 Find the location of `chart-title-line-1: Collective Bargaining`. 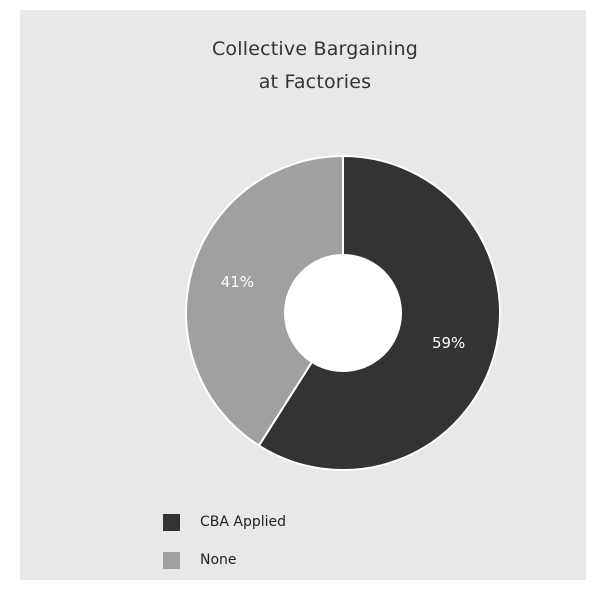

chart-title-line-1: Collective Bargaining is located at coordinates (315, 49).